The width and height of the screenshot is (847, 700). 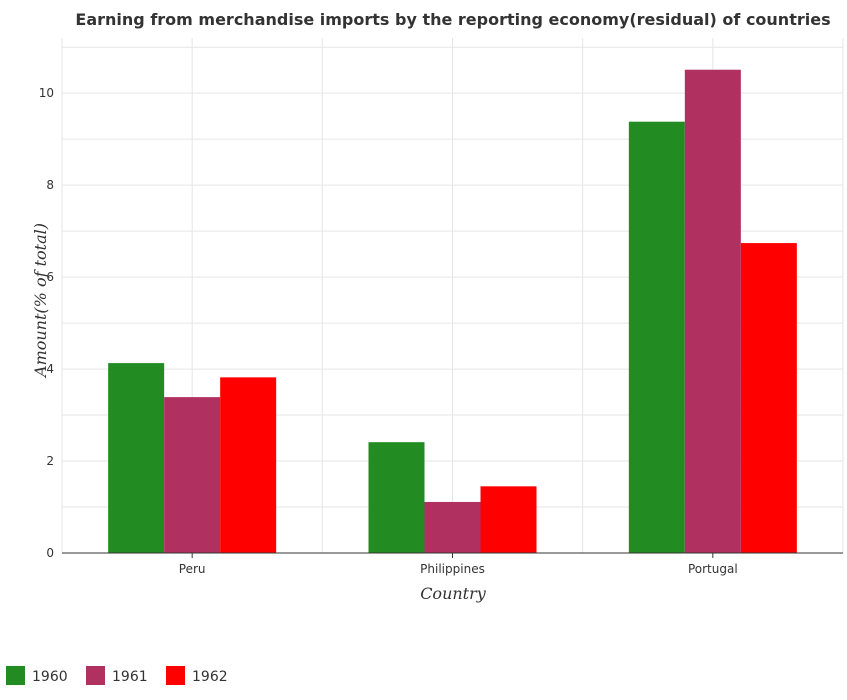 What do you see at coordinates (713, 569) in the screenshot?
I see `x-tick-label: Portugal` at bounding box center [713, 569].